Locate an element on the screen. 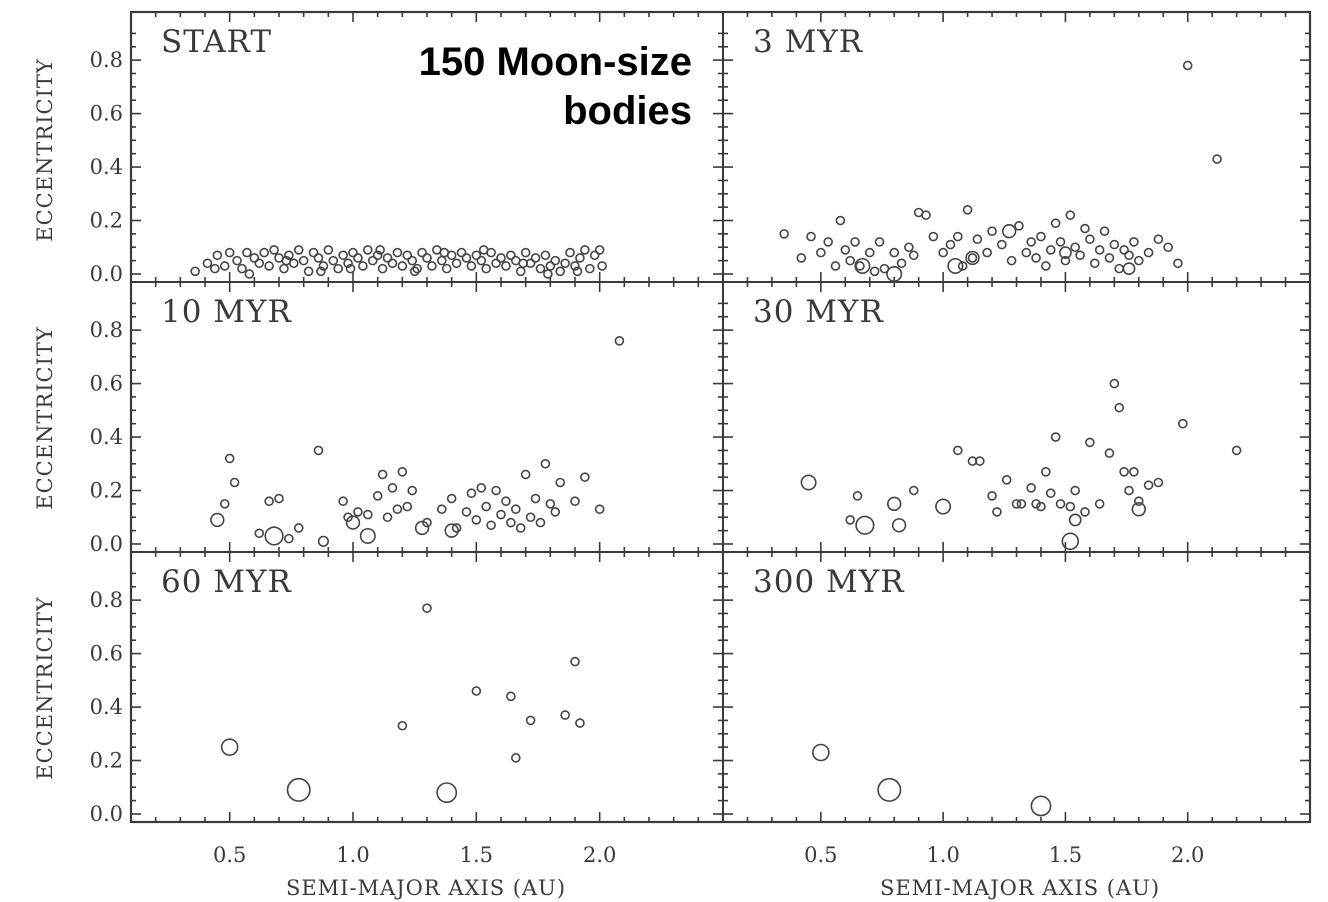 This screenshot has width=1328, height=902. panel-3-myr: 3 MYR is located at coordinates (1016, 147).